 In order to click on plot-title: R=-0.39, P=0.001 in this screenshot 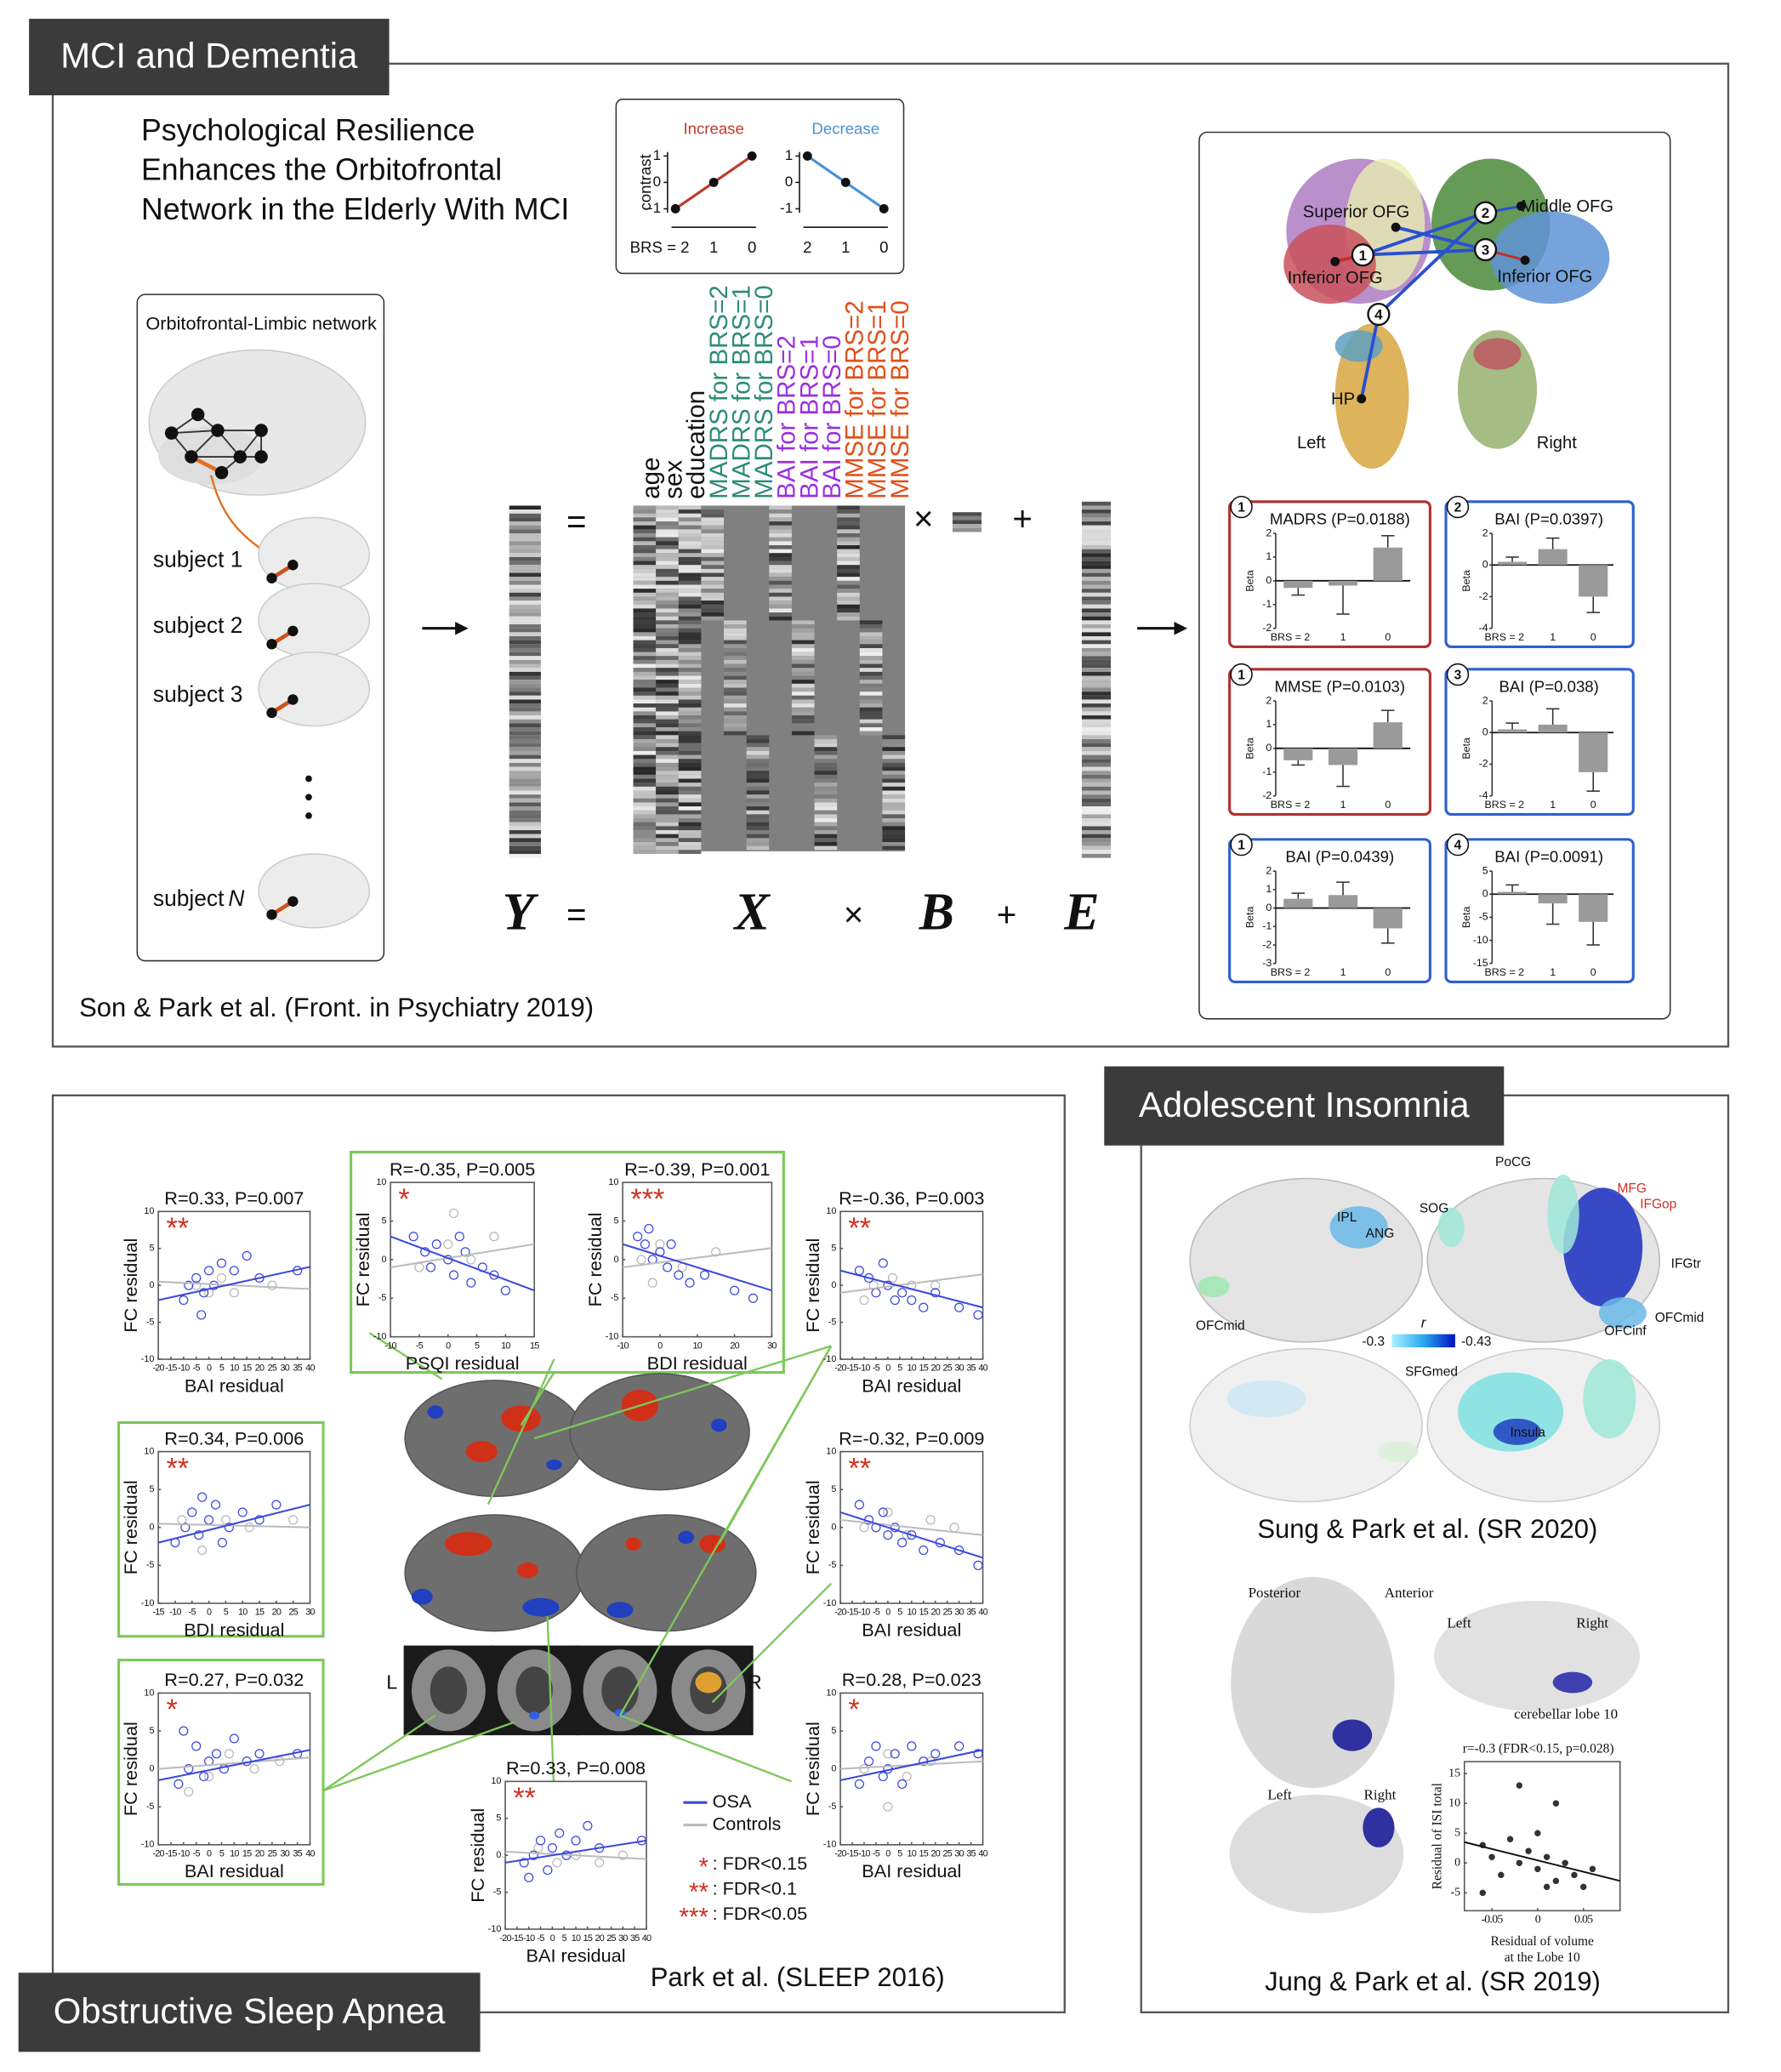, I will do `click(697, 1169)`.